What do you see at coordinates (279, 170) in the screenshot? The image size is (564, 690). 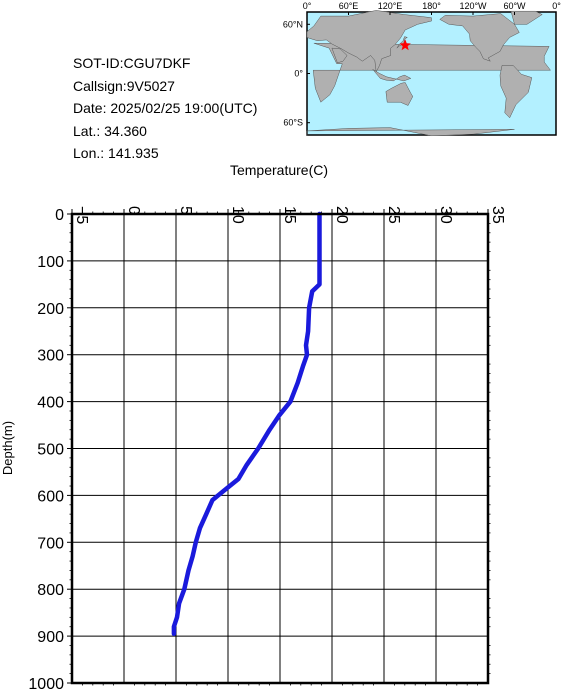 I see `x-axis-label: Temperature(C)` at bounding box center [279, 170].